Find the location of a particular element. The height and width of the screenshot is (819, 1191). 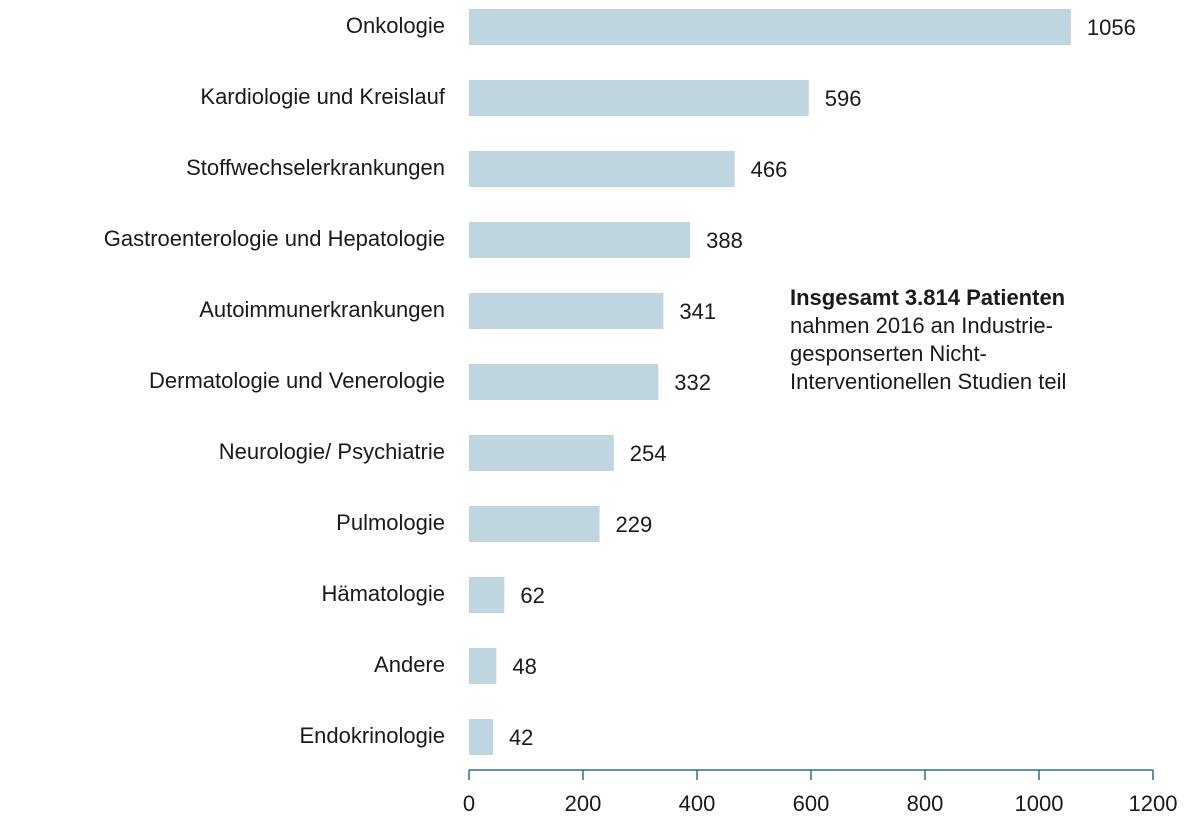

category-label: Hämatologie is located at coordinates (383, 593).